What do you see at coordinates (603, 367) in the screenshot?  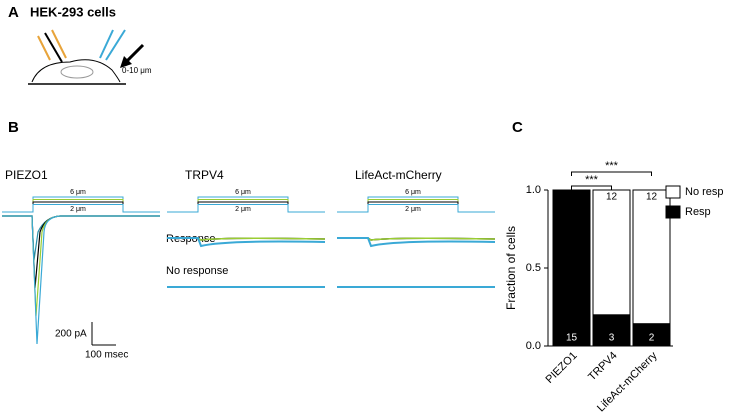 I see `x-tick-label: TRPV4` at bounding box center [603, 367].